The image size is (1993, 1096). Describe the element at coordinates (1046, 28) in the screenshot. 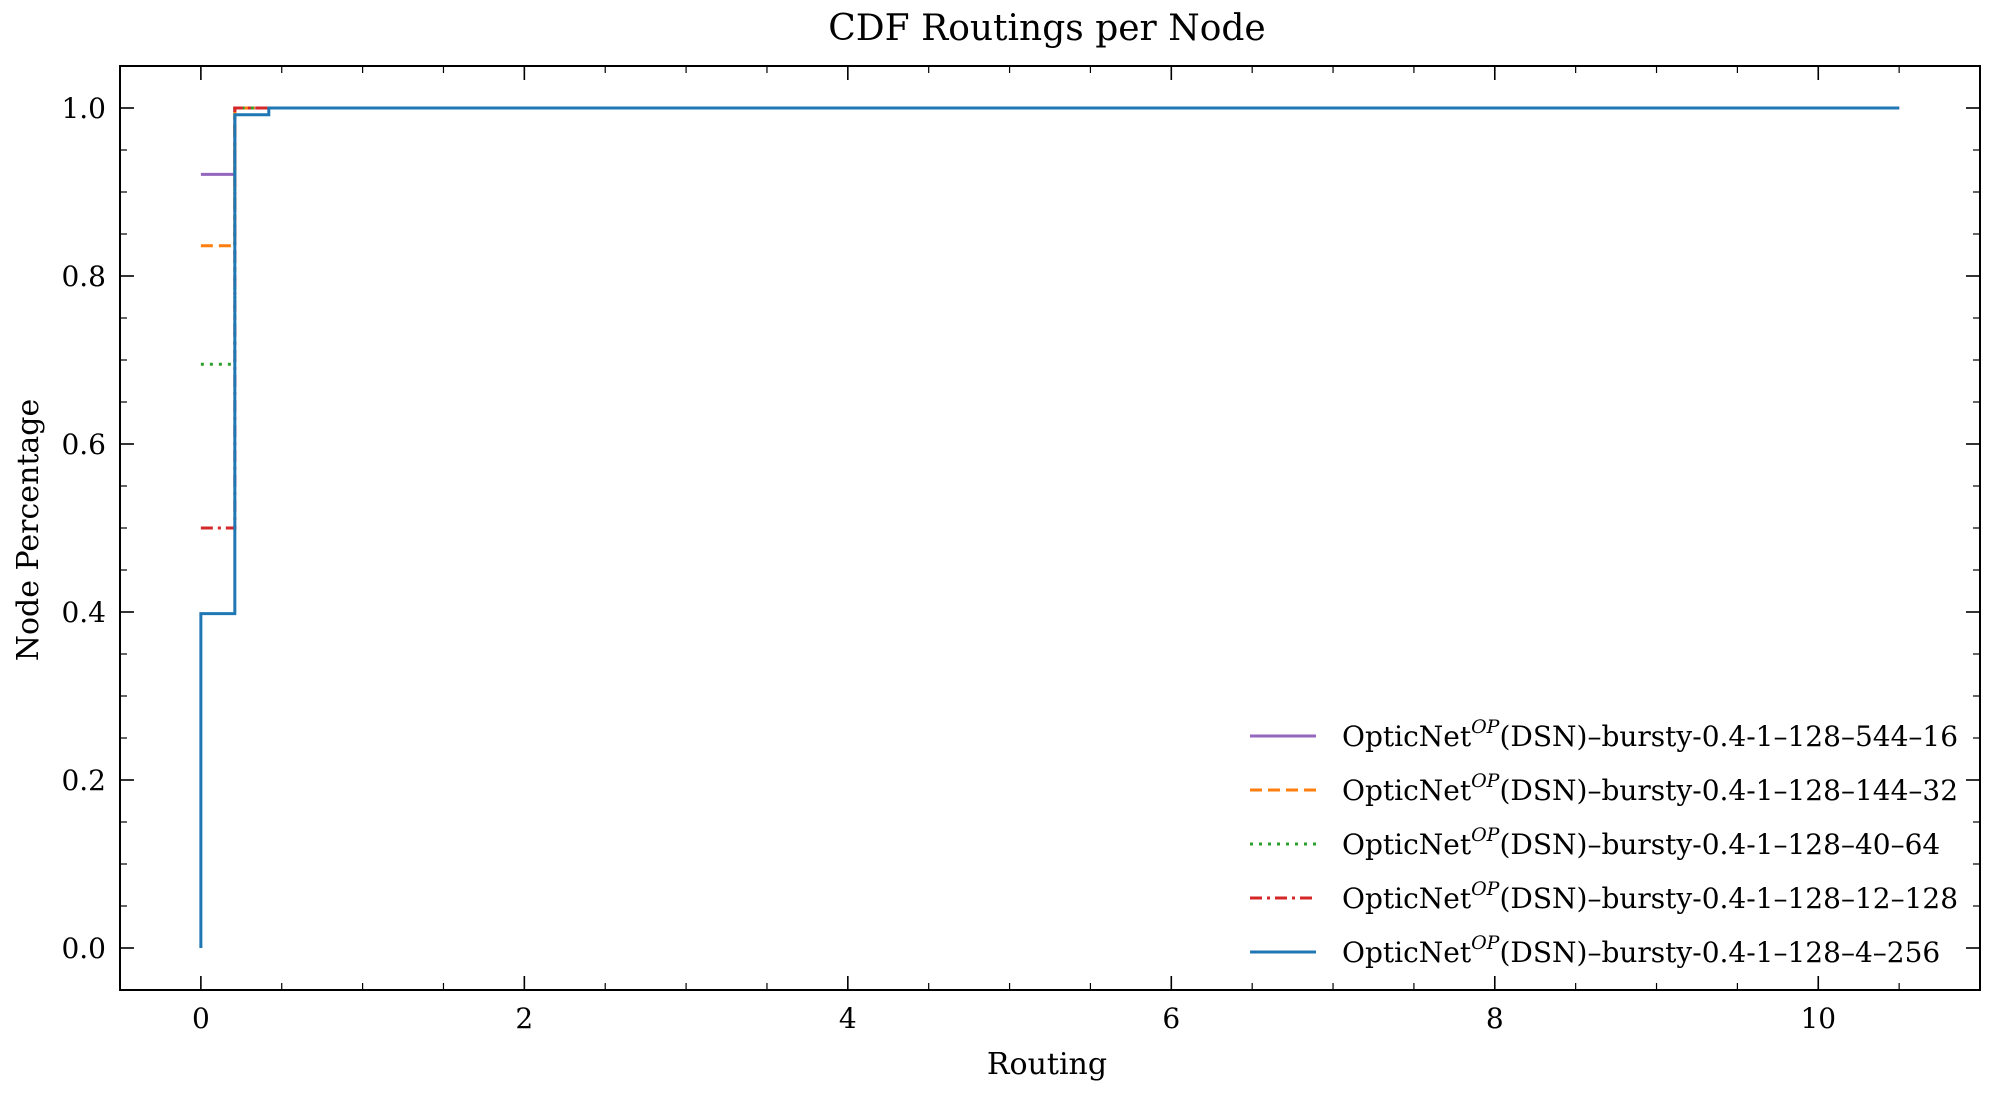

I see `chart-title: CDF Routings per Node` at that location.